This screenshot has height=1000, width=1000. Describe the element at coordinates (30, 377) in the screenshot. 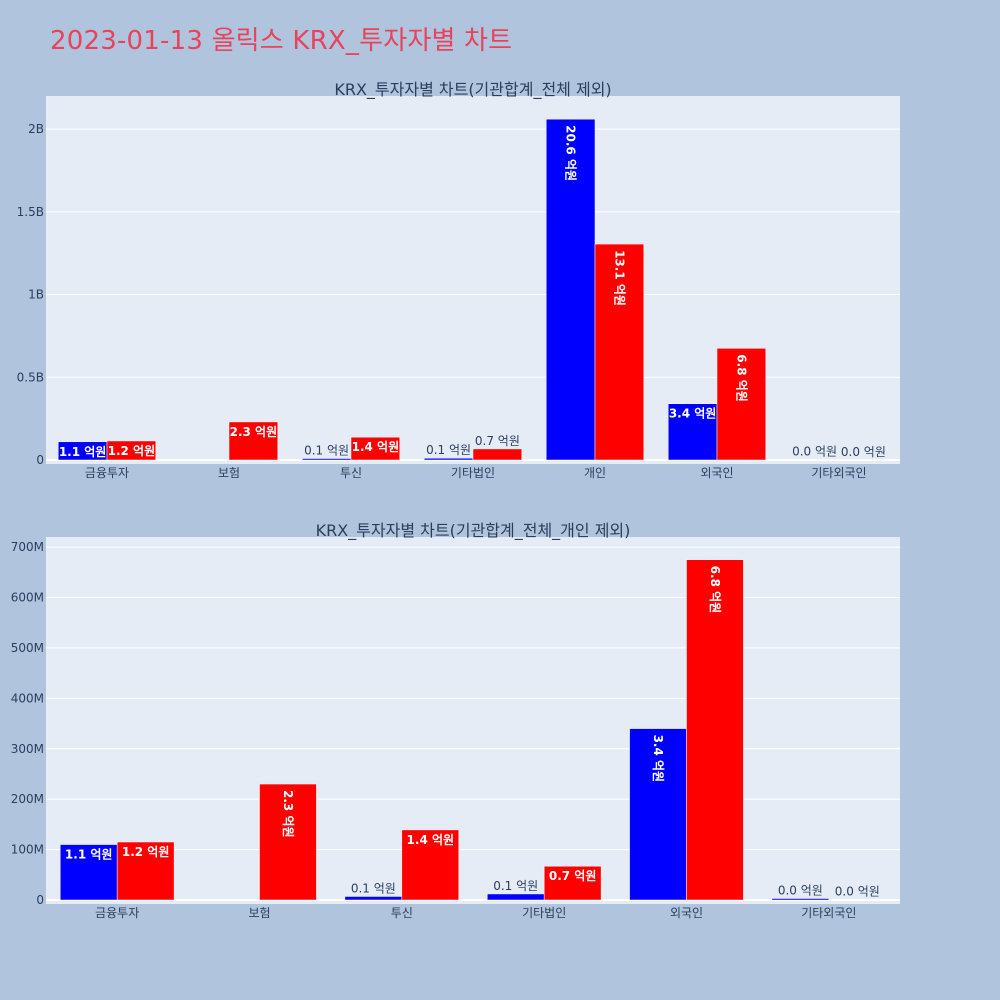

I see `y-tick-label: 0.5B` at that location.